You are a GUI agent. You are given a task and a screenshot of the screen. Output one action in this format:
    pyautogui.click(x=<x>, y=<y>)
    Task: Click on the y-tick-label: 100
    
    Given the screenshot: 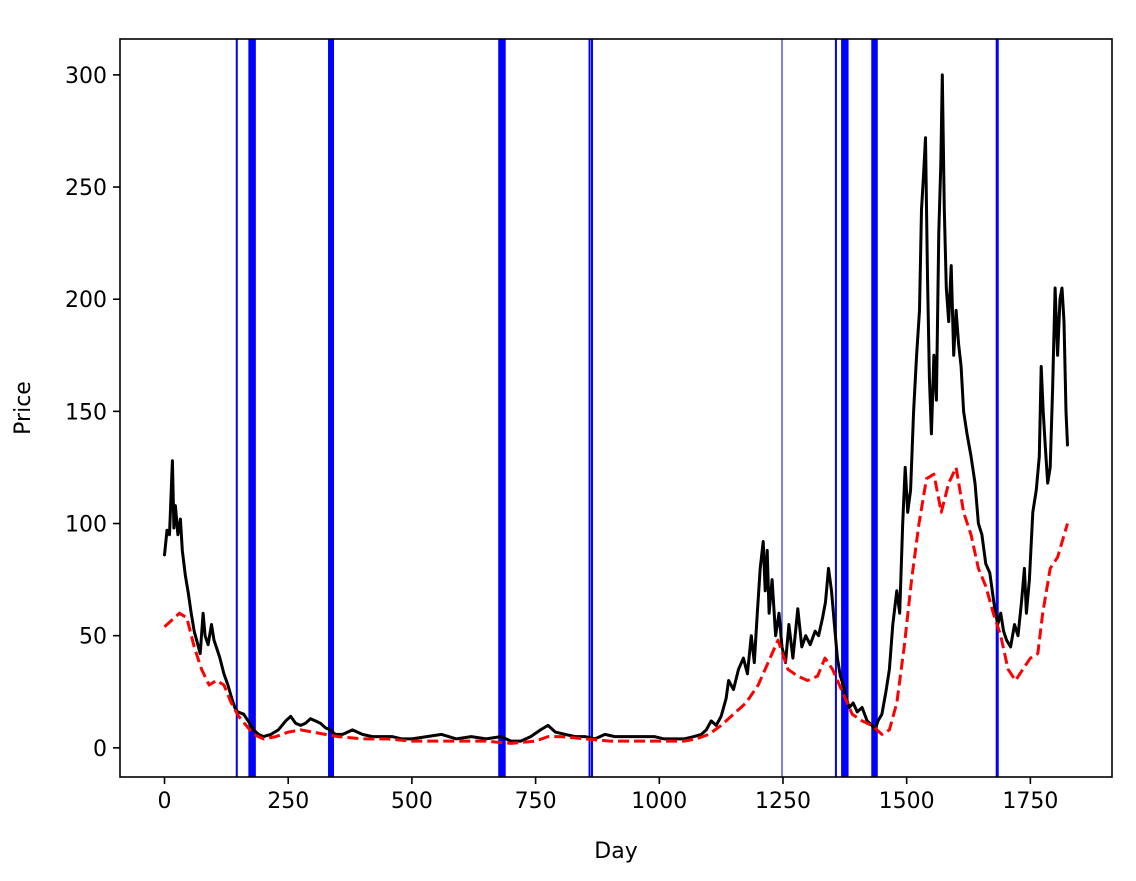 What is the action you would take?
    pyautogui.click(x=86, y=525)
    